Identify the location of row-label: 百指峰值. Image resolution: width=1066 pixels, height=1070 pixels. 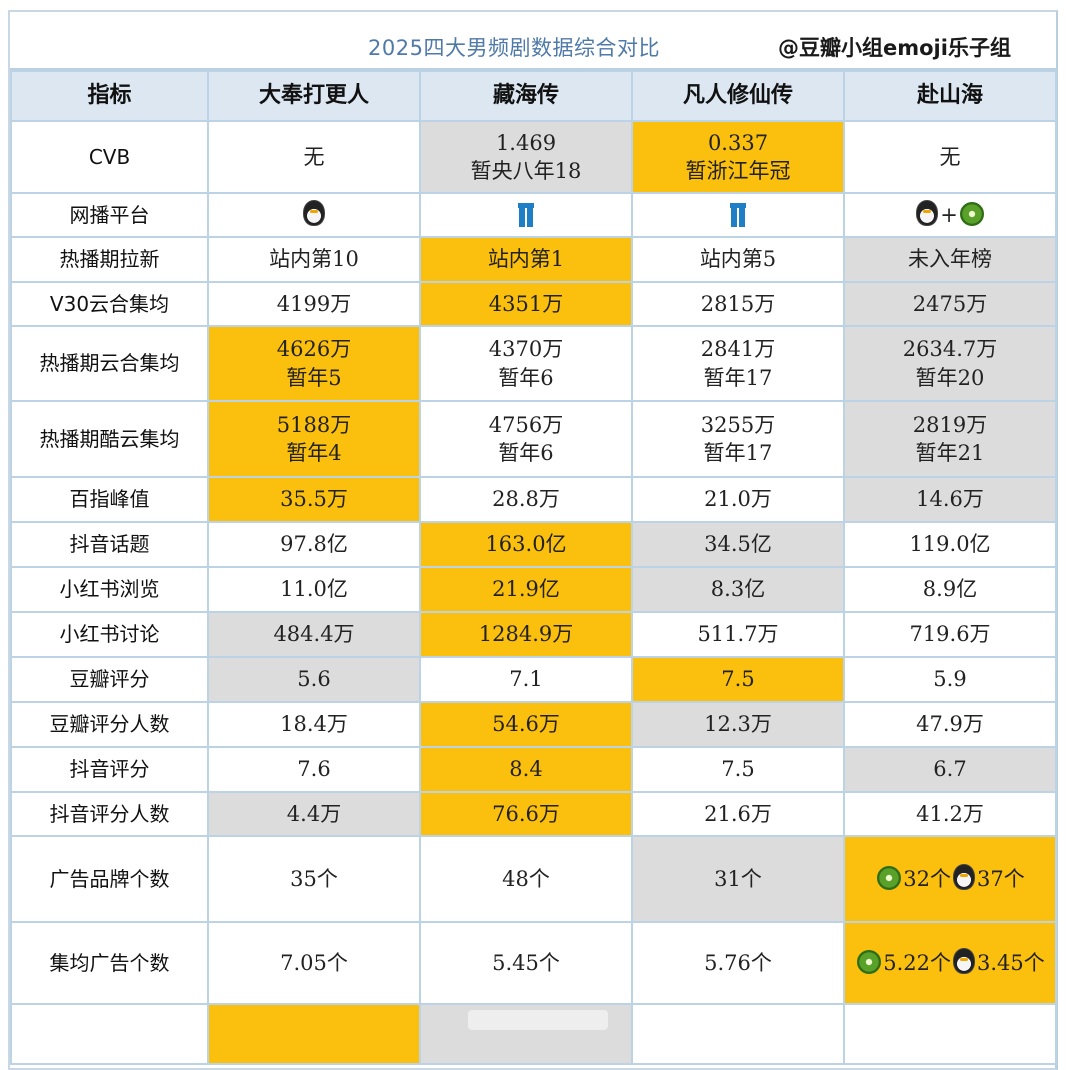
(109, 499).